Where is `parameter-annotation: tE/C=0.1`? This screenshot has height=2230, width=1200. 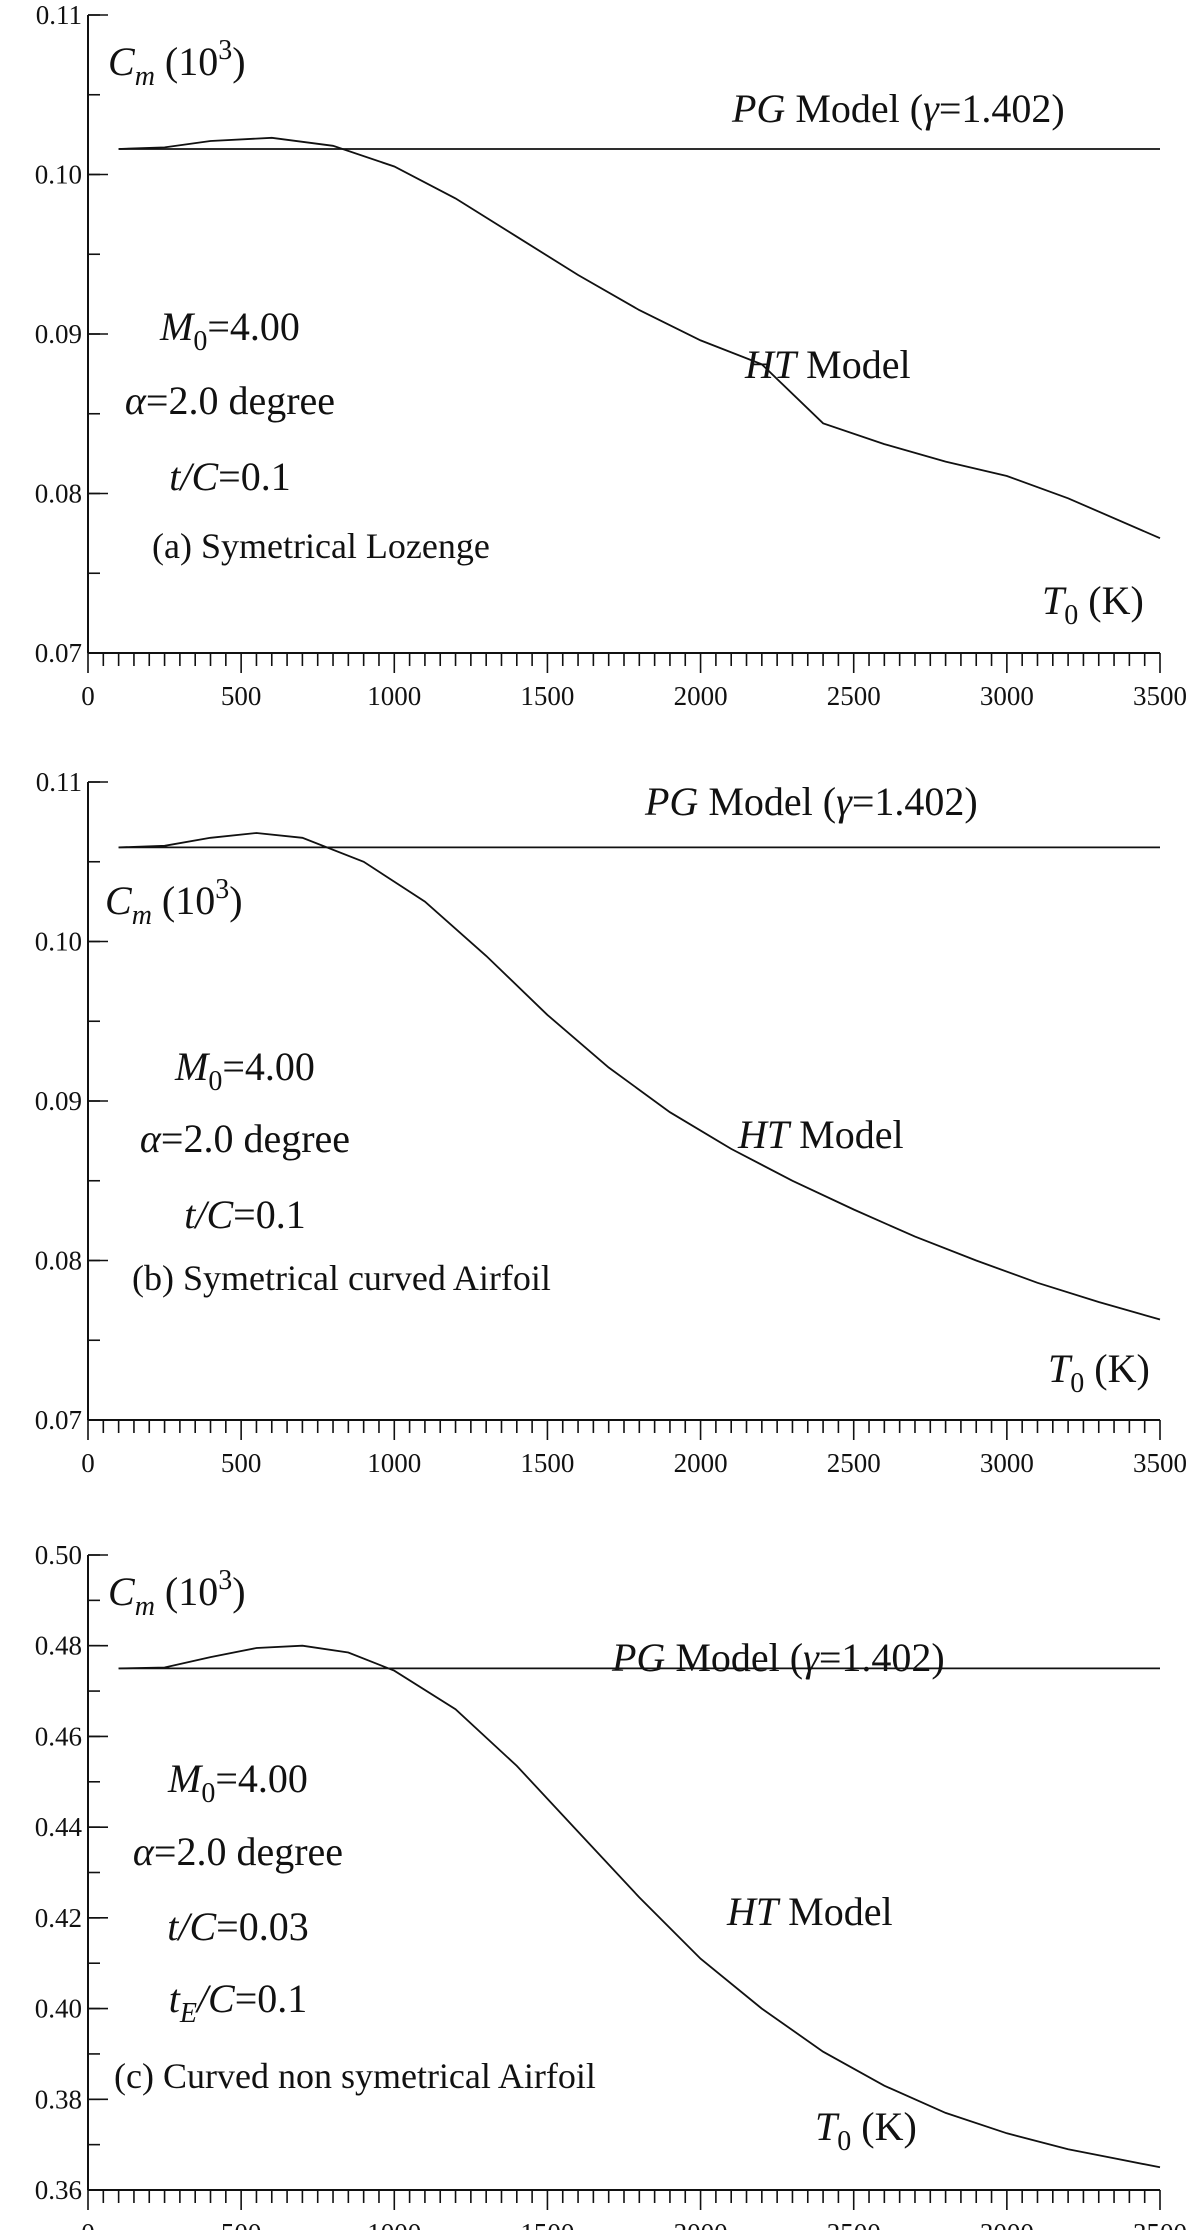
parameter-annotation: tE/C=0.1 is located at coordinates (238, 2002).